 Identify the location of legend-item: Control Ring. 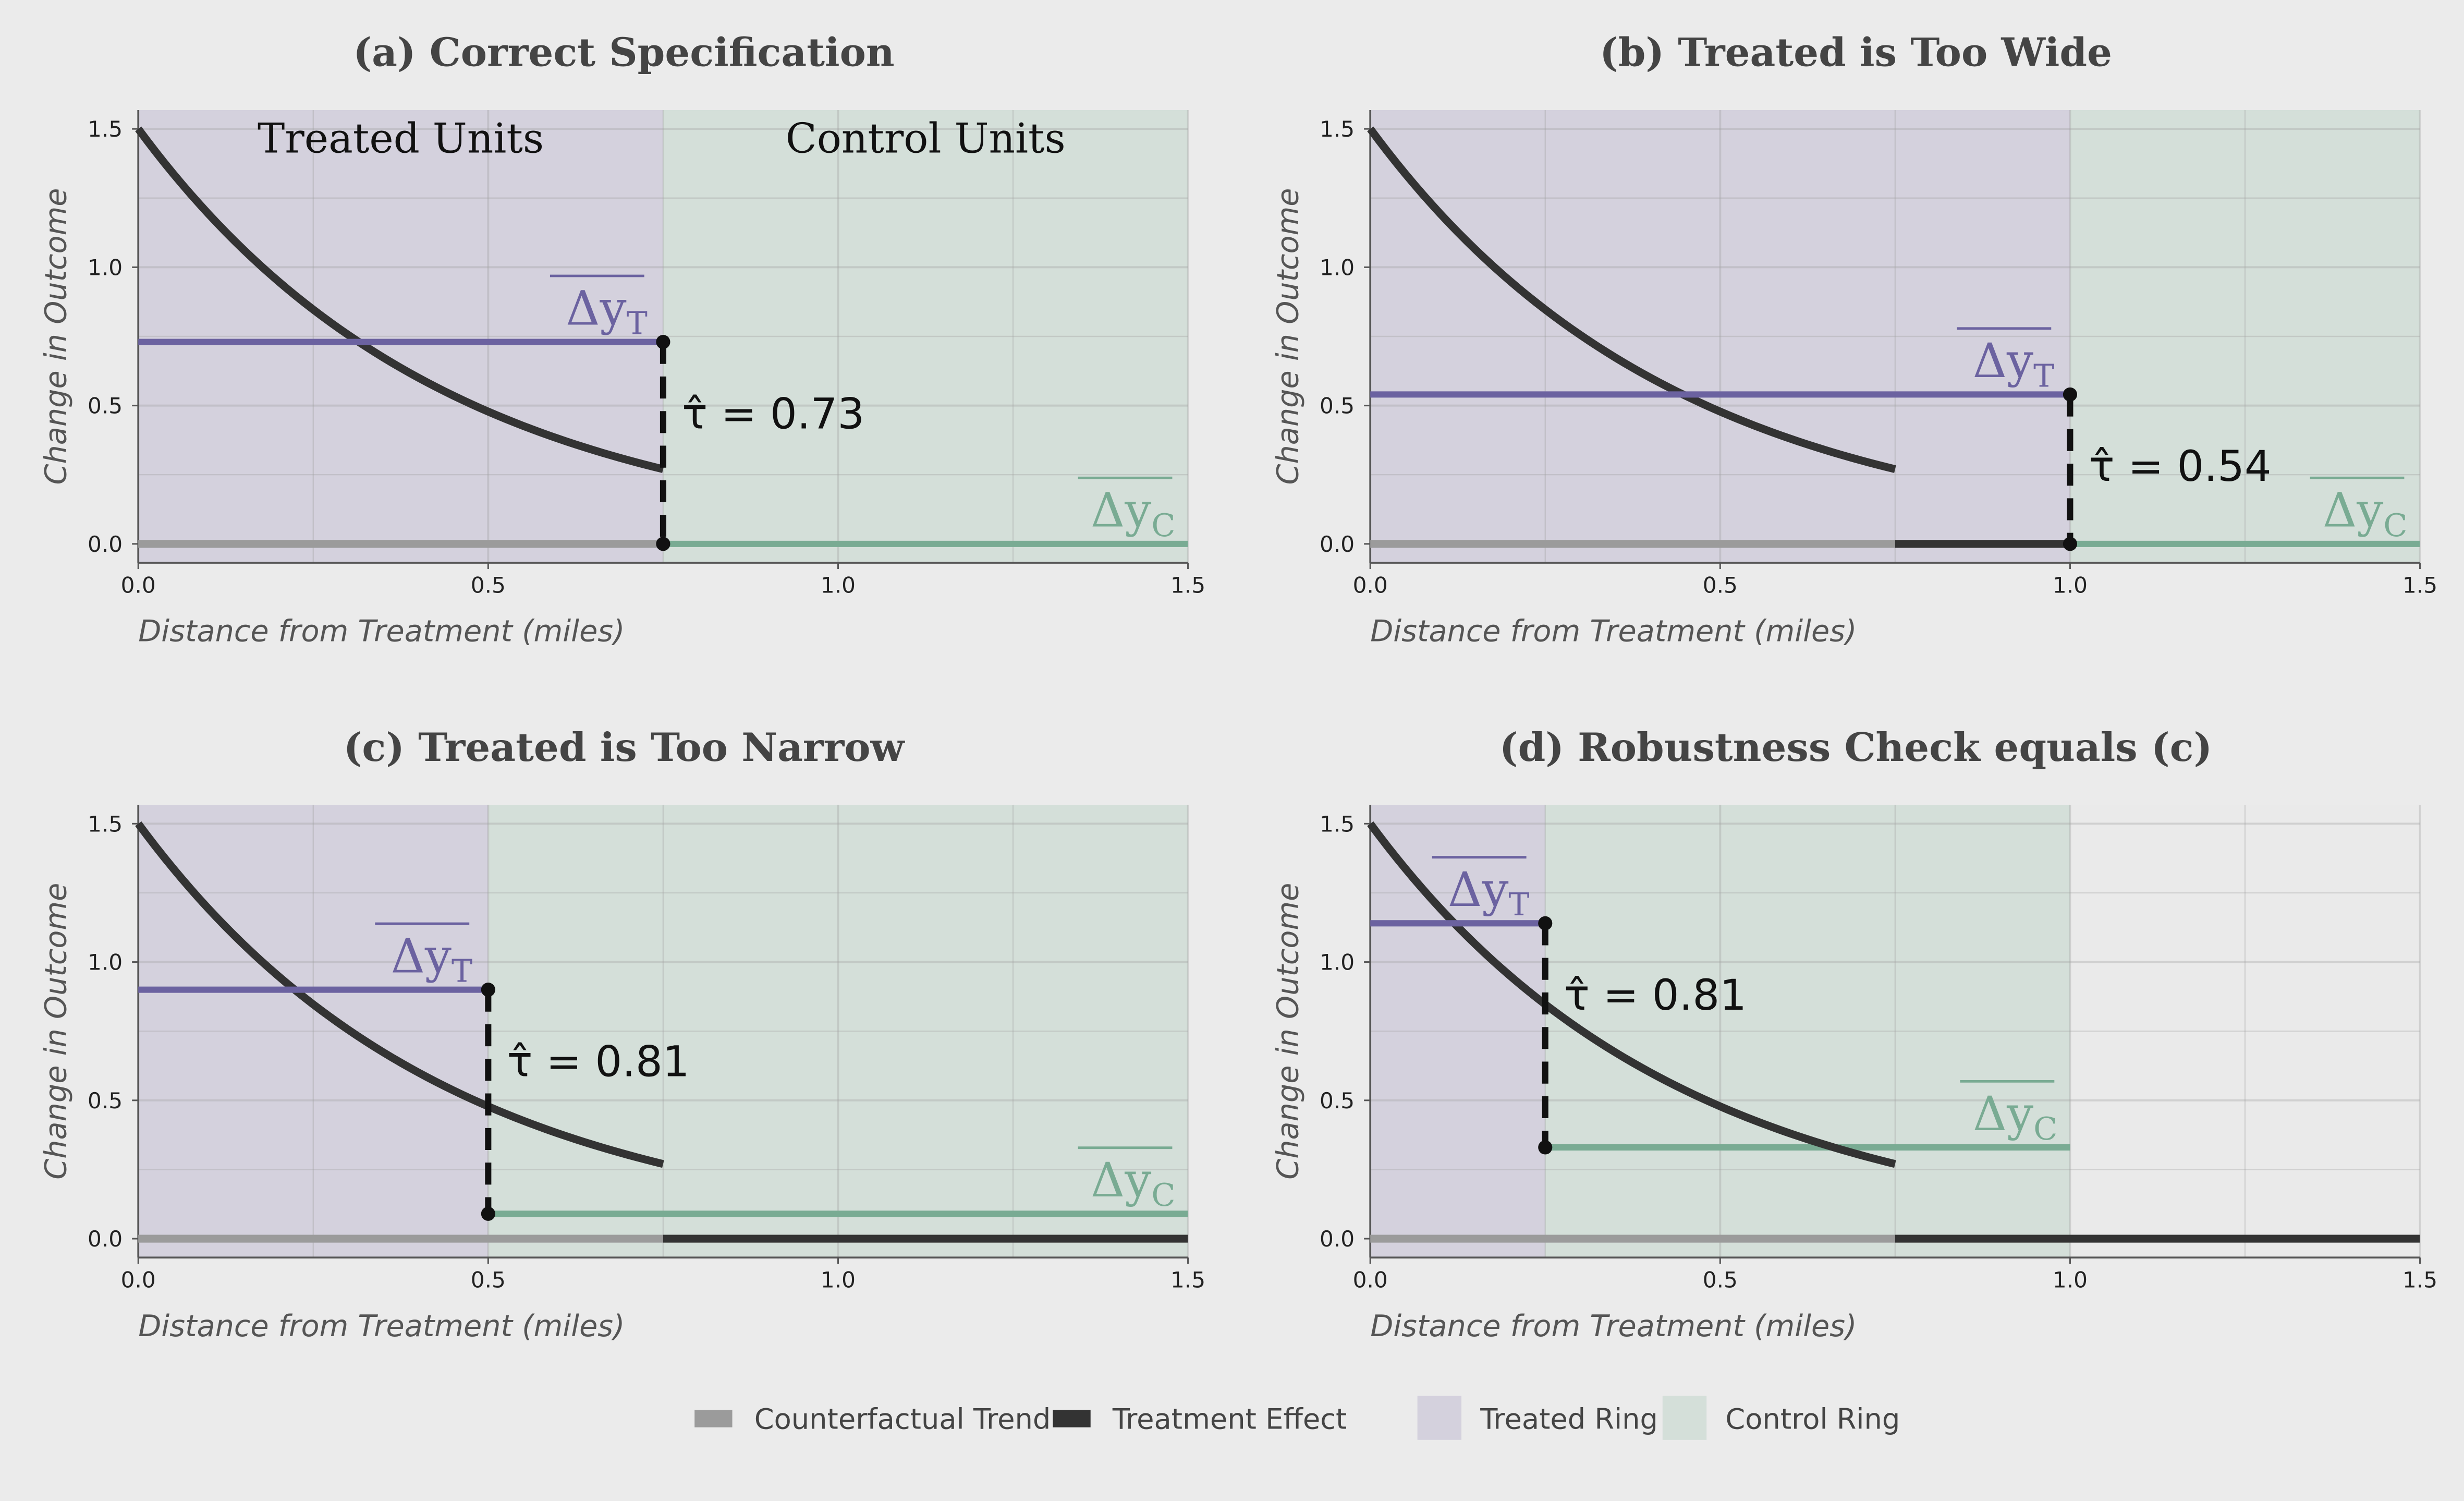
(1781, 1418).